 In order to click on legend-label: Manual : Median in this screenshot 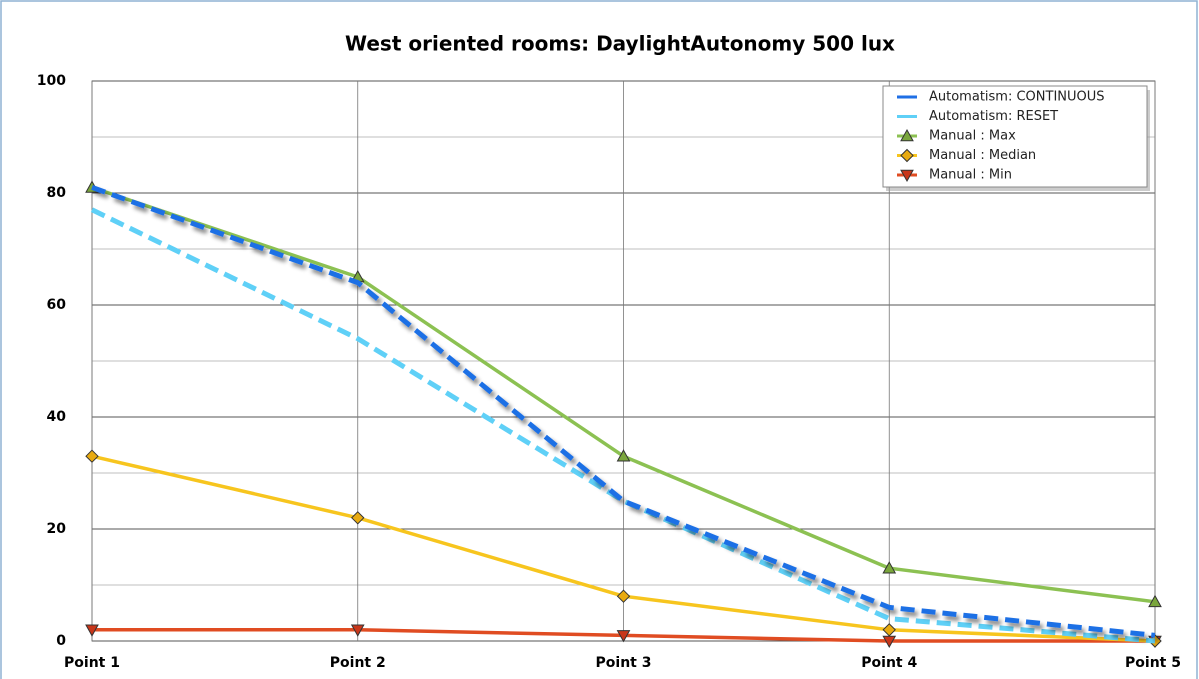, I will do `click(982, 155)`.